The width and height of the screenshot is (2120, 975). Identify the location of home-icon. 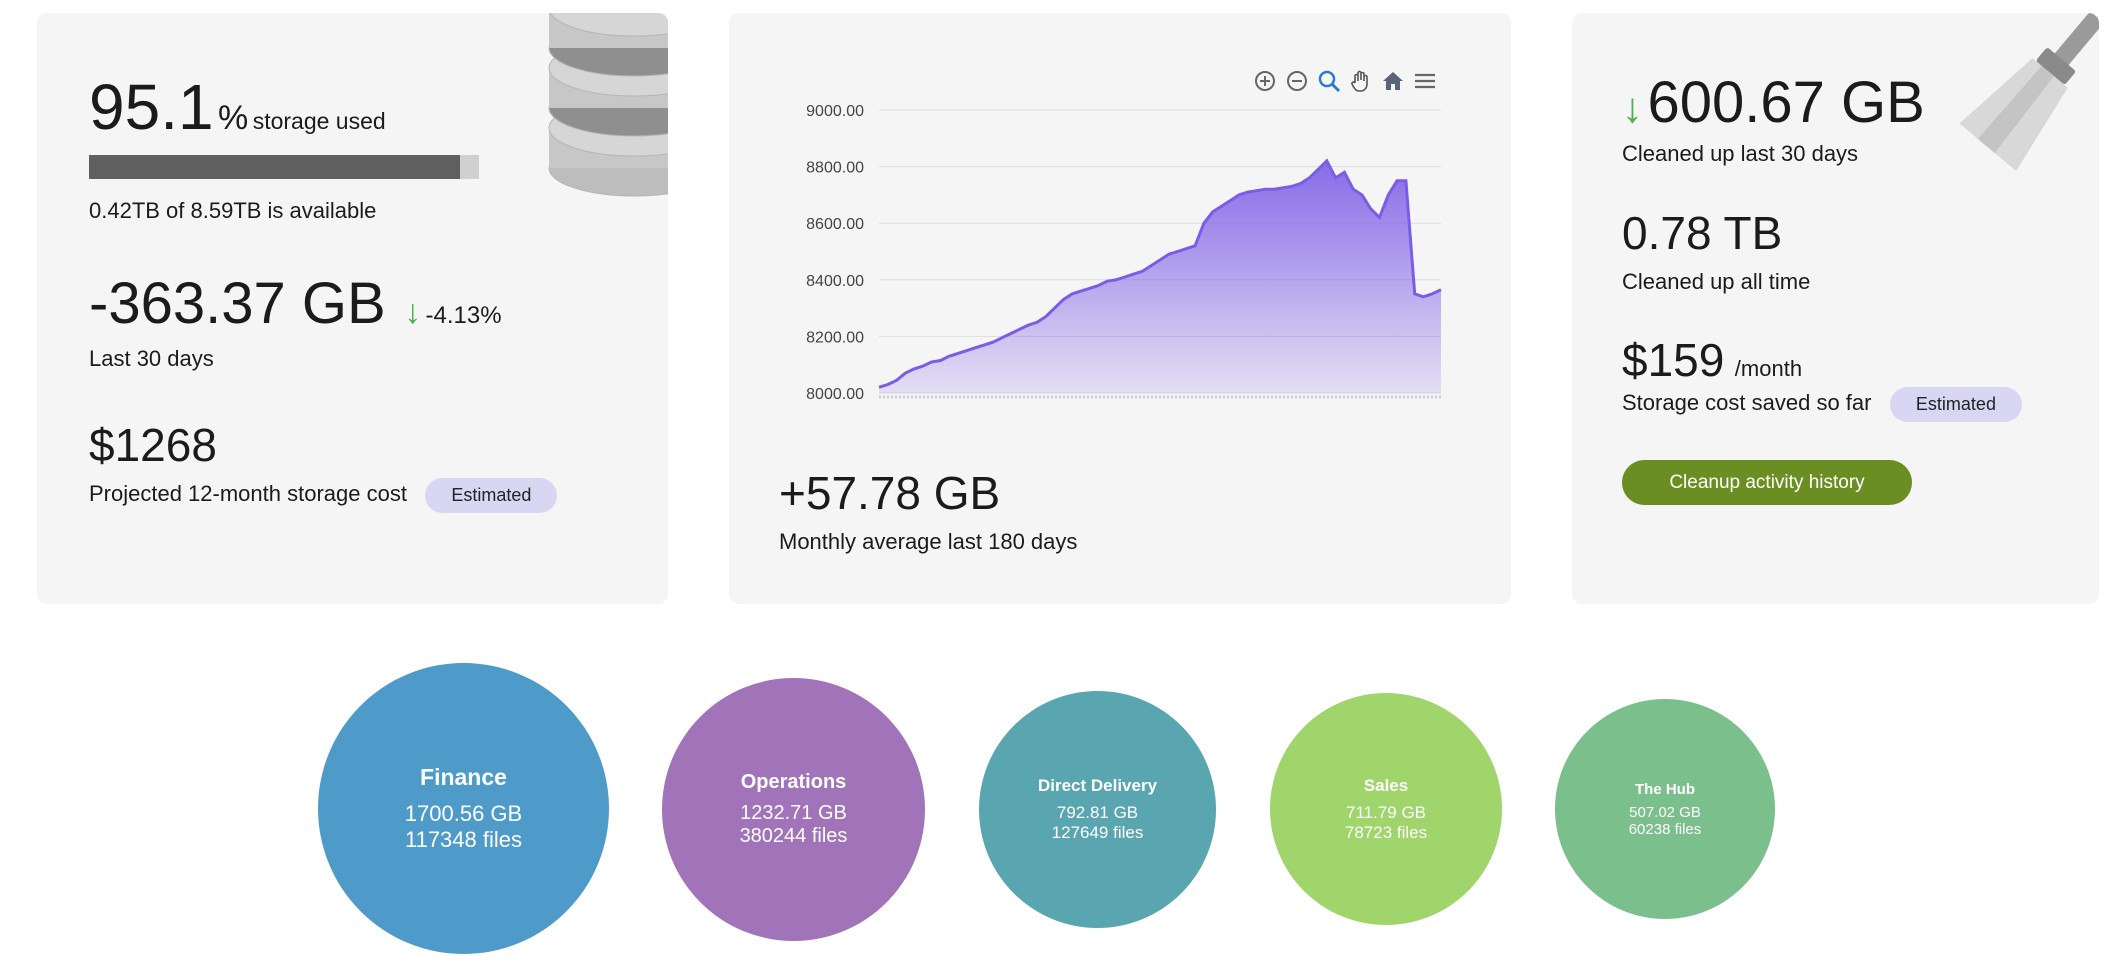
(1393, 81).